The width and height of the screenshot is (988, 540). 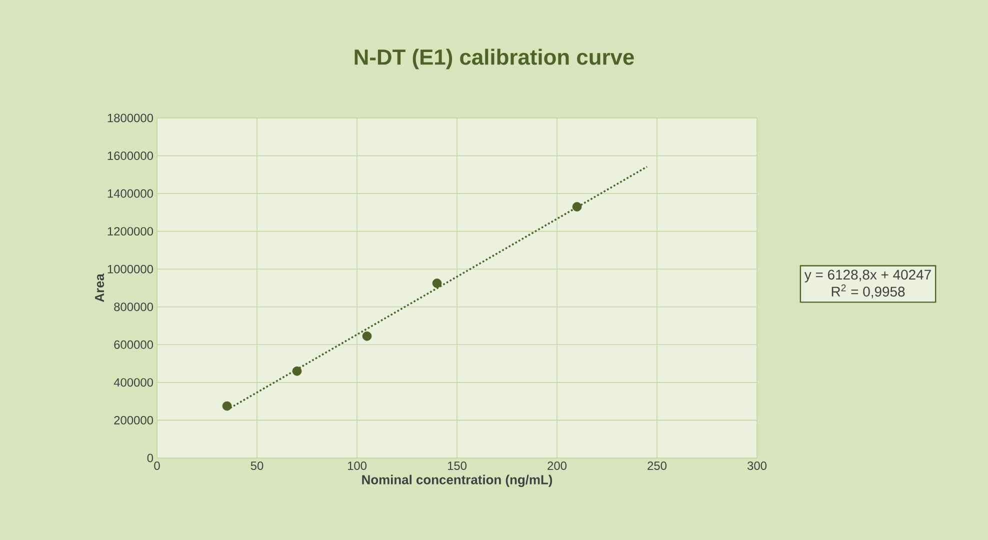 What do you see at coordinates (134, 307) in the screenshot?
I see `y-tick-label: 800000` at bounding box center [134, 307].